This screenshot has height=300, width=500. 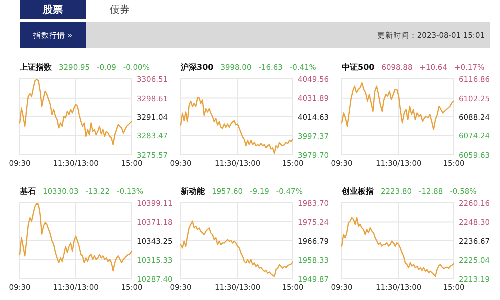 I want to click on chart-title: 沪深300, so click(x=197, y=67).